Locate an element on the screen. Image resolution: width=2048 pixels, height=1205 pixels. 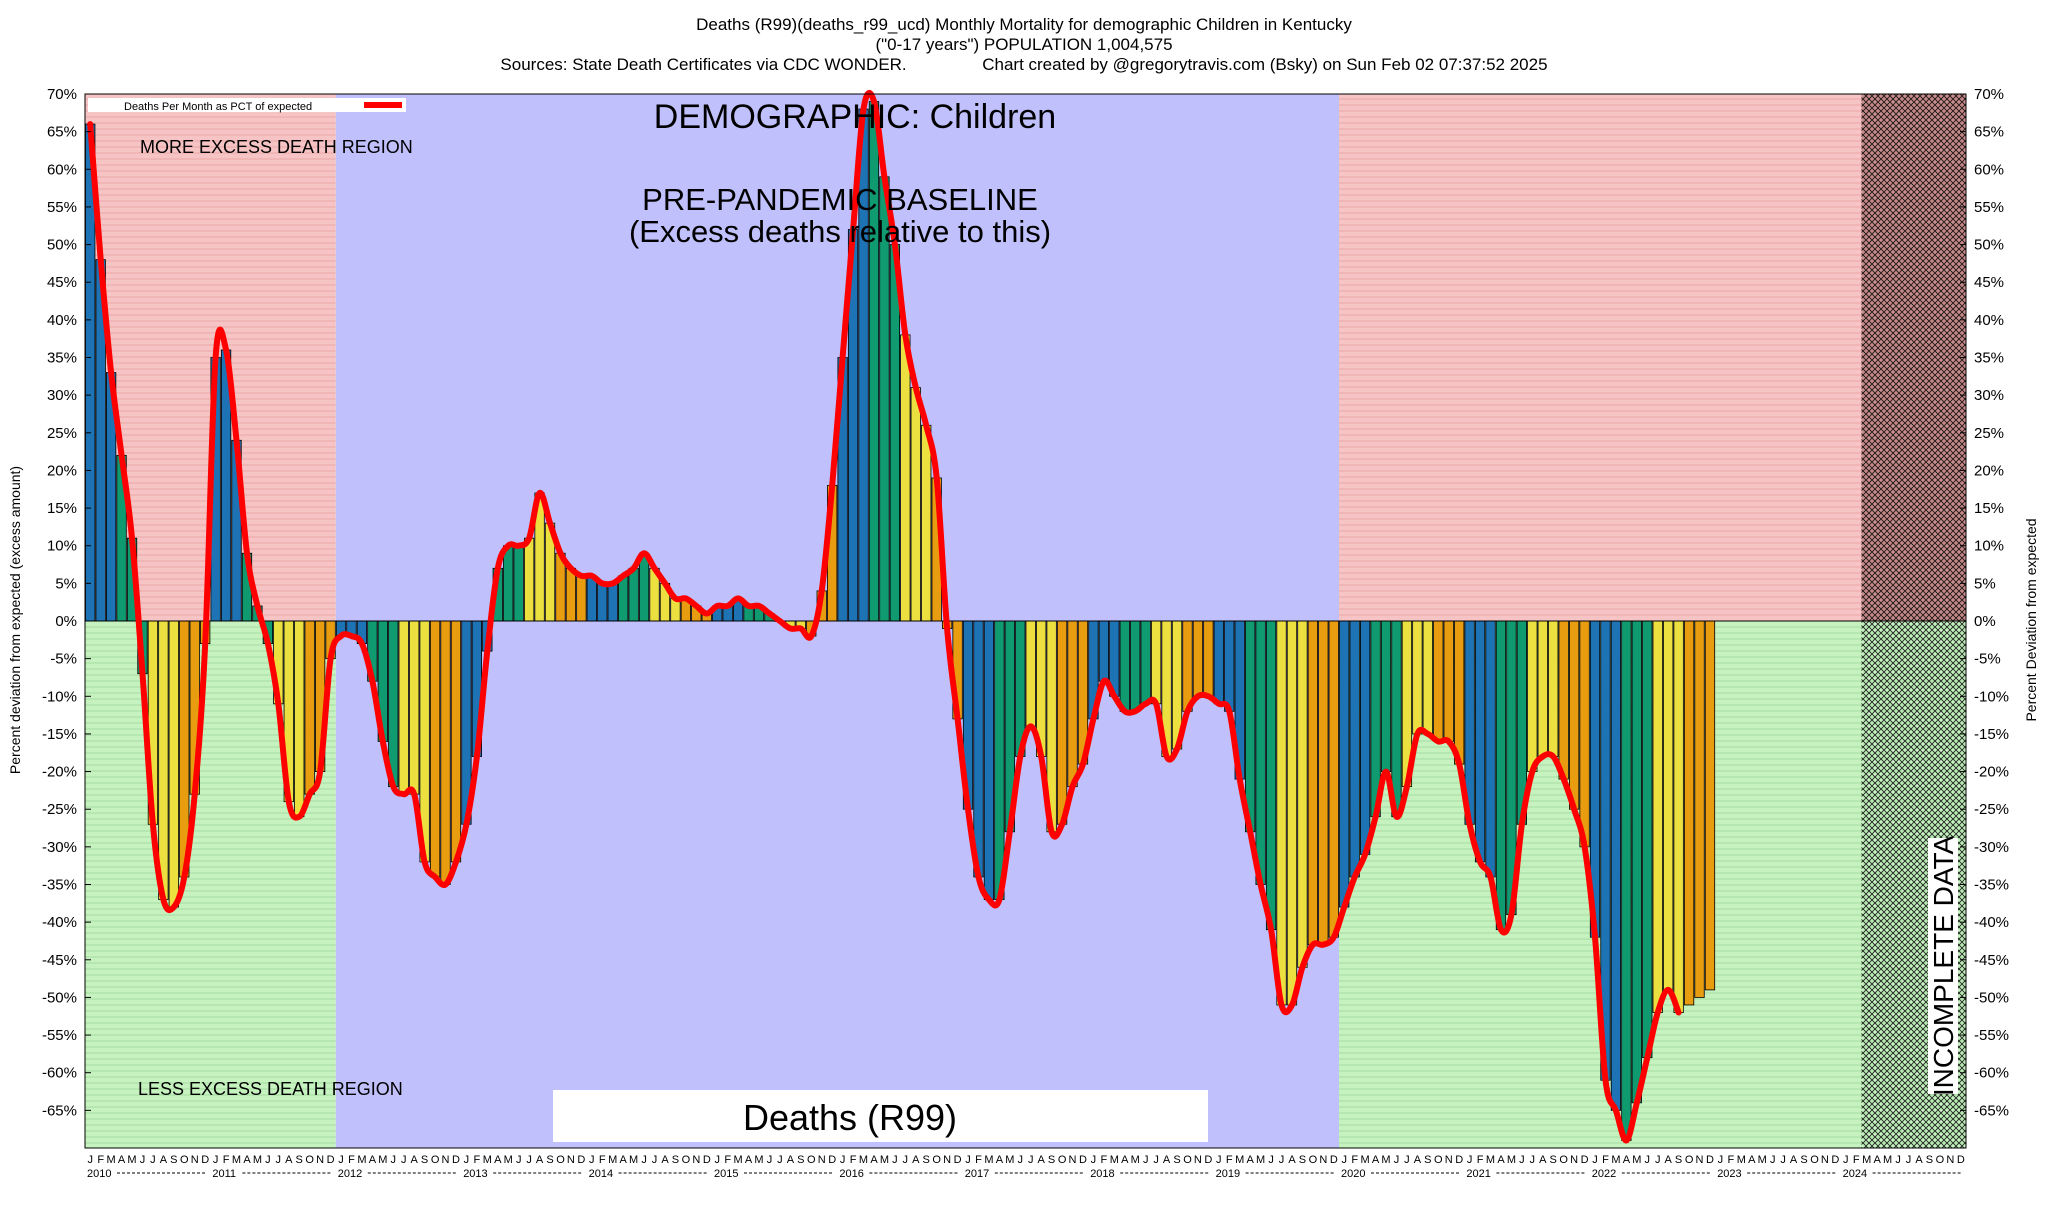
y-tick-label-left: -10% is located at coordinates (59, 696).